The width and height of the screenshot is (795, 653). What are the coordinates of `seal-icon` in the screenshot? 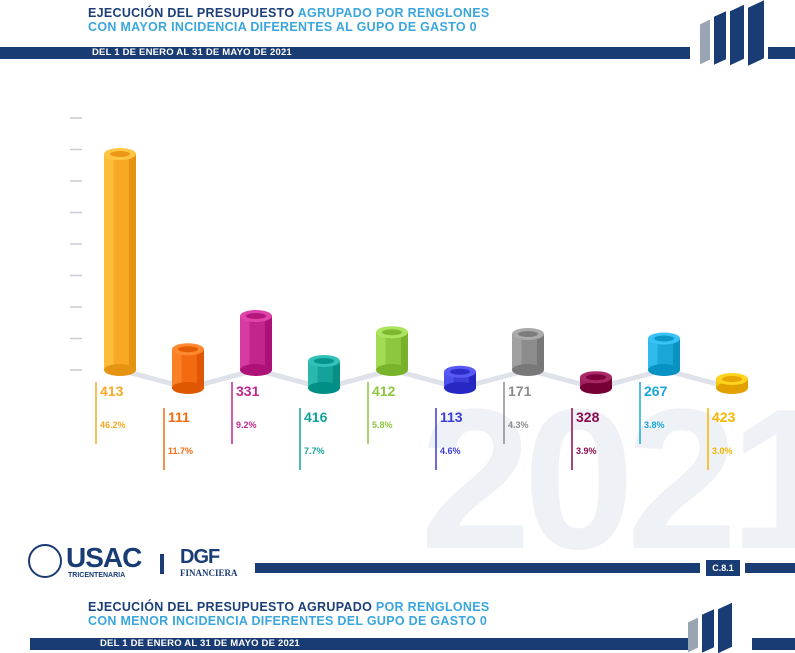 It's located at (45, 561).